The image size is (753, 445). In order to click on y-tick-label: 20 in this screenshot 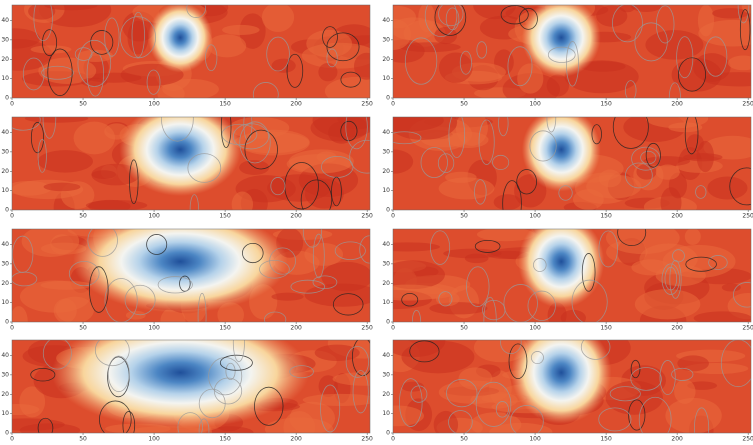, I will do `click(5, 59)`.